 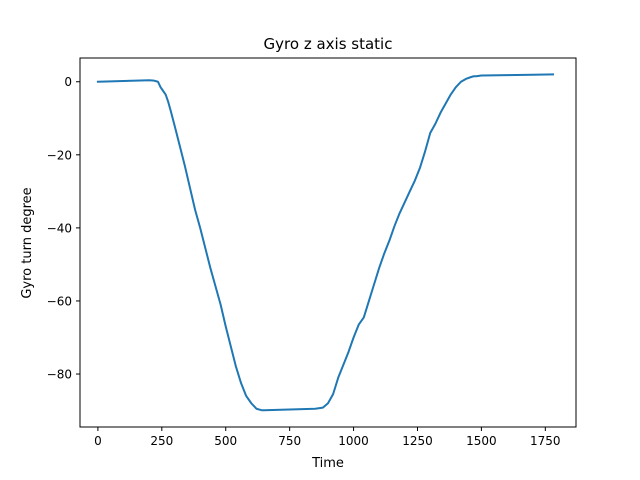 What do you see at coordinates (327, 463) in the screenshot?
I see `x-axis-title: Time` at bounding box center [327, 463].